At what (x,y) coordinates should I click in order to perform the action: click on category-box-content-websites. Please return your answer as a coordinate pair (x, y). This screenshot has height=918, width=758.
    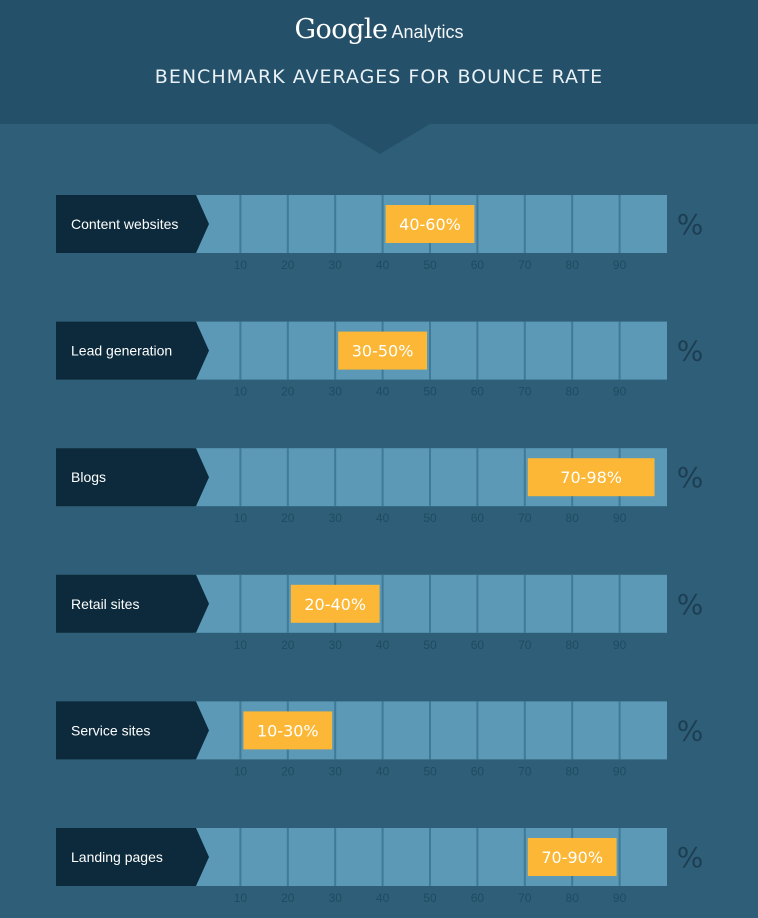
    Looking at the image, I should click on (132, 224).